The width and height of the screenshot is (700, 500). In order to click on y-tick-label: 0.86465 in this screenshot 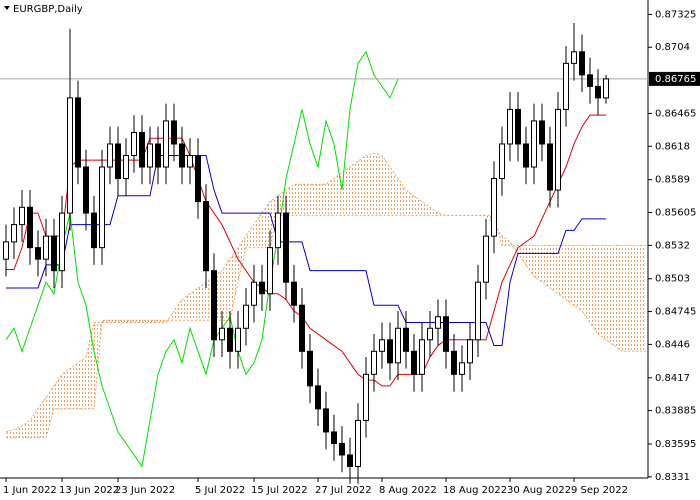, I will do `click(675, 113)`.